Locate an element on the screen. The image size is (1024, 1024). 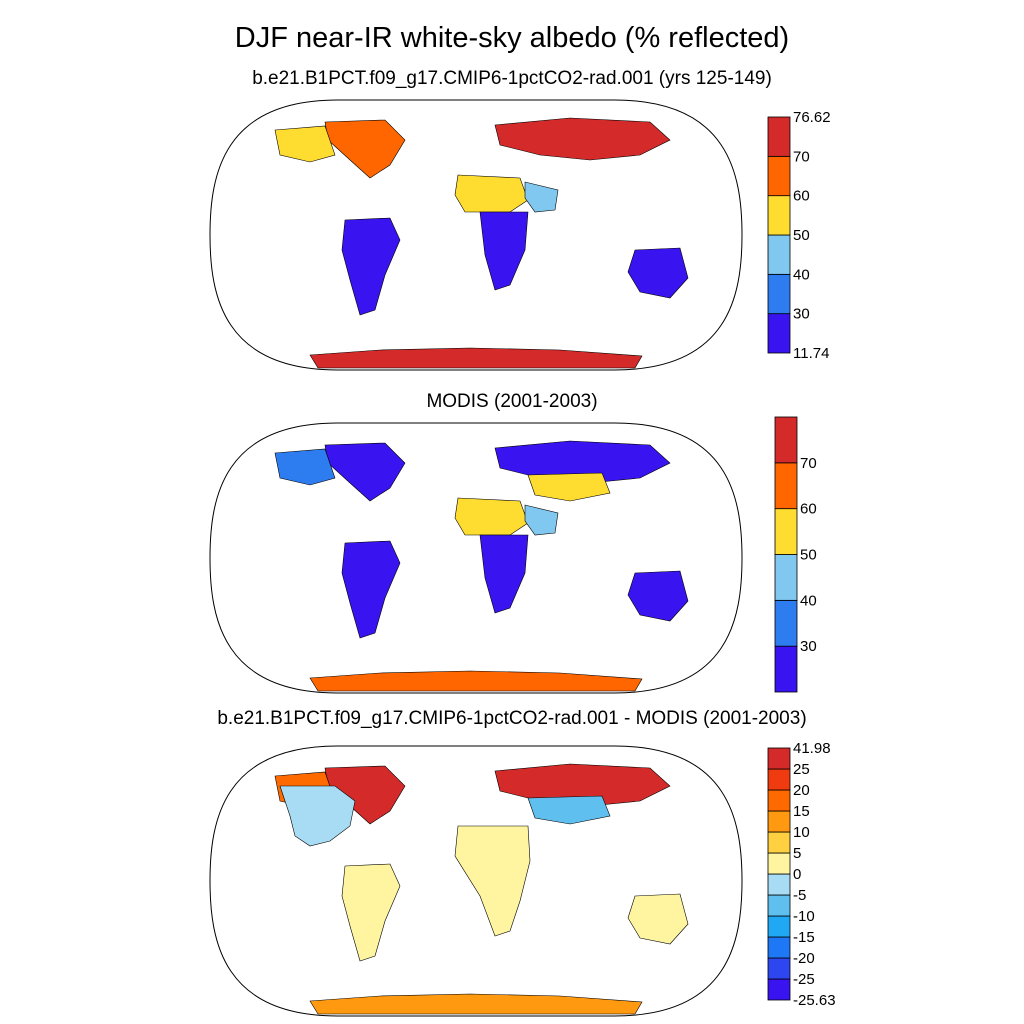
colorbar-label-0: 11.74 is located at coordinates (811, 353).